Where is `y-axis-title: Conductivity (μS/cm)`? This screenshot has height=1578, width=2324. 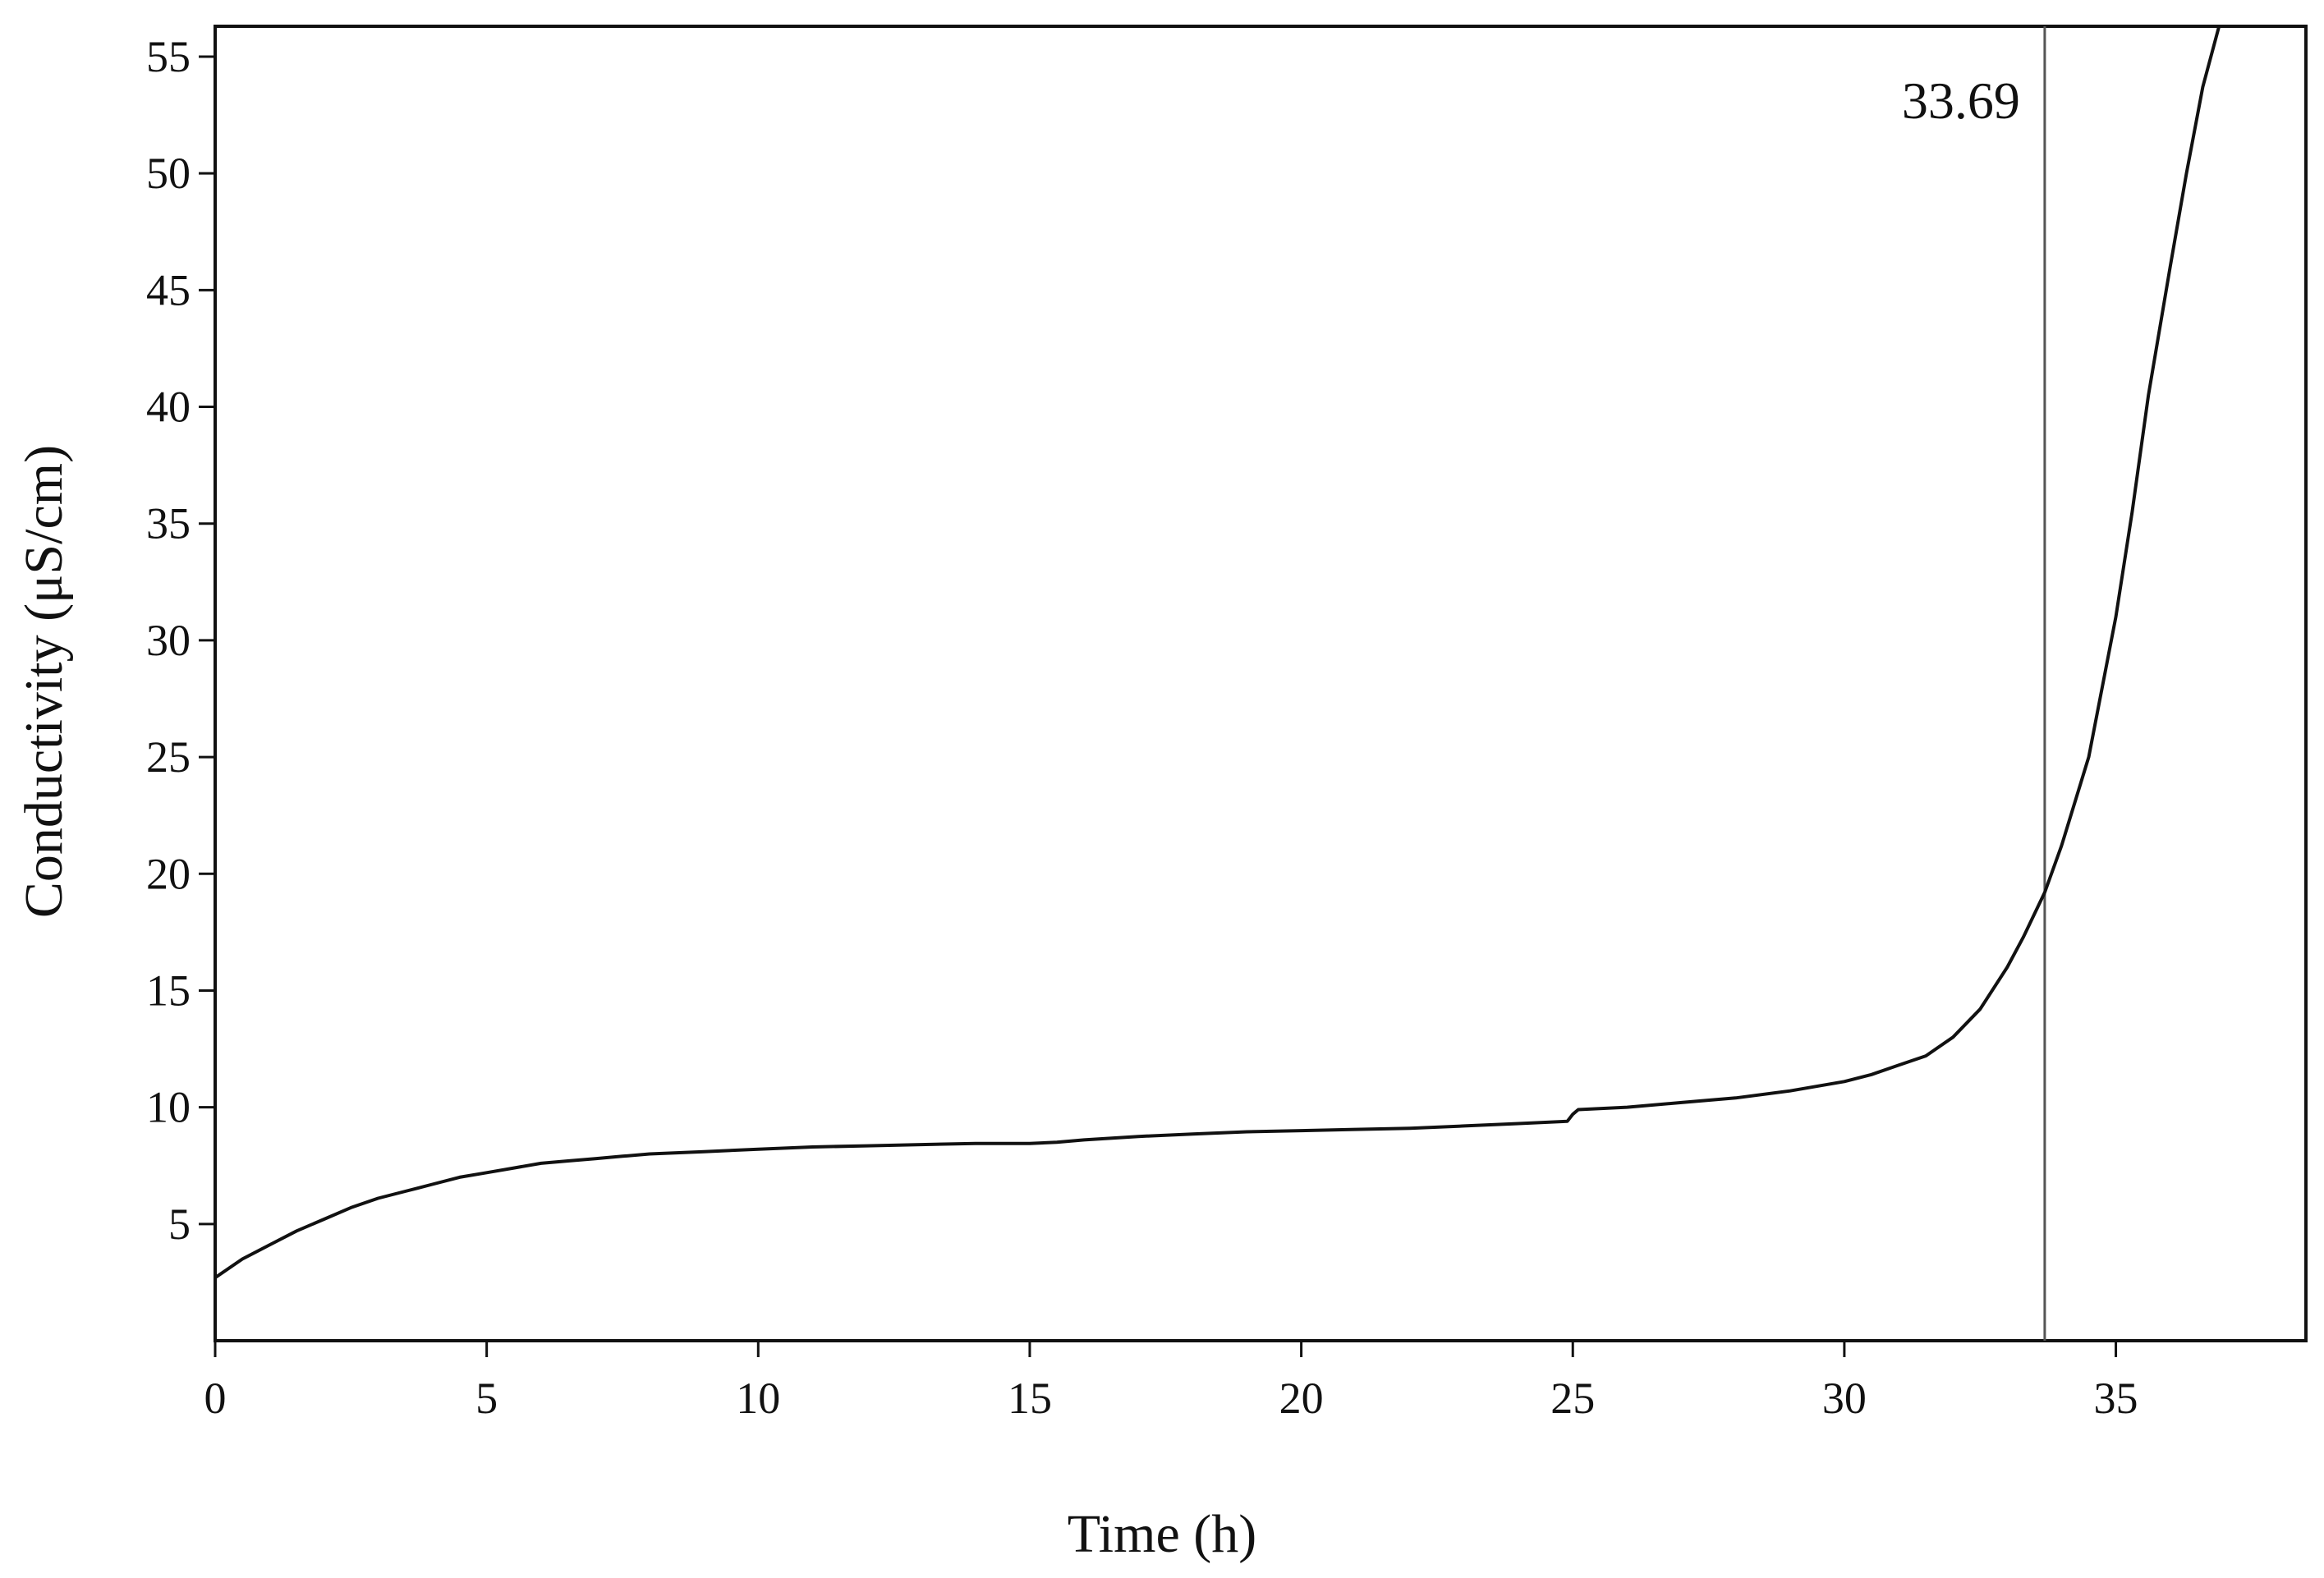
y-axis-title: Conductivity (μS/cm) is located at coordinates (44, 681).